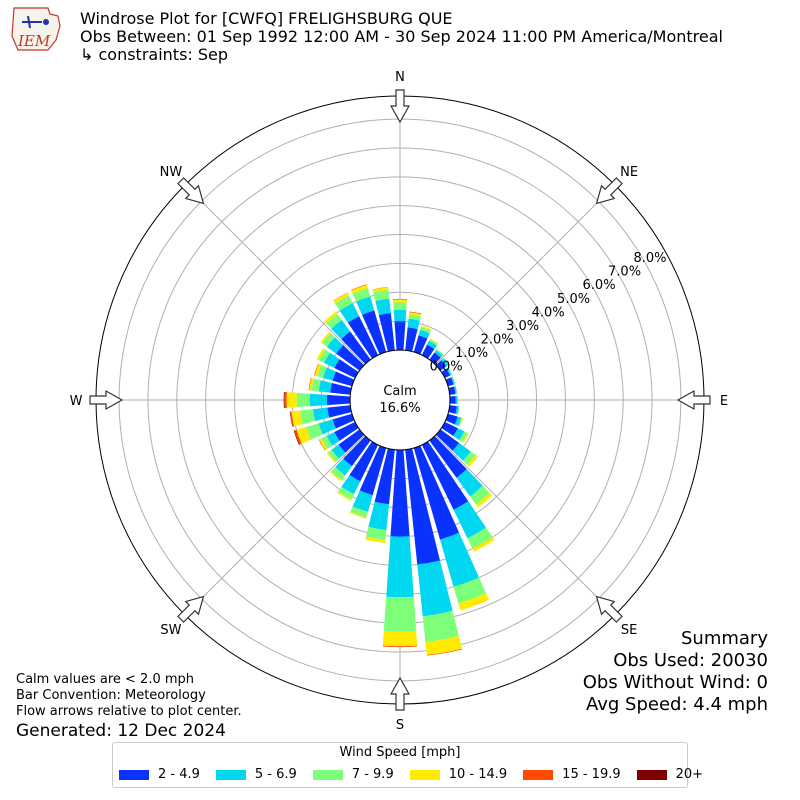 This screenshot has width=800, height=800. I want to click on legend-item: 15 - 19.9, so click(572, 774).